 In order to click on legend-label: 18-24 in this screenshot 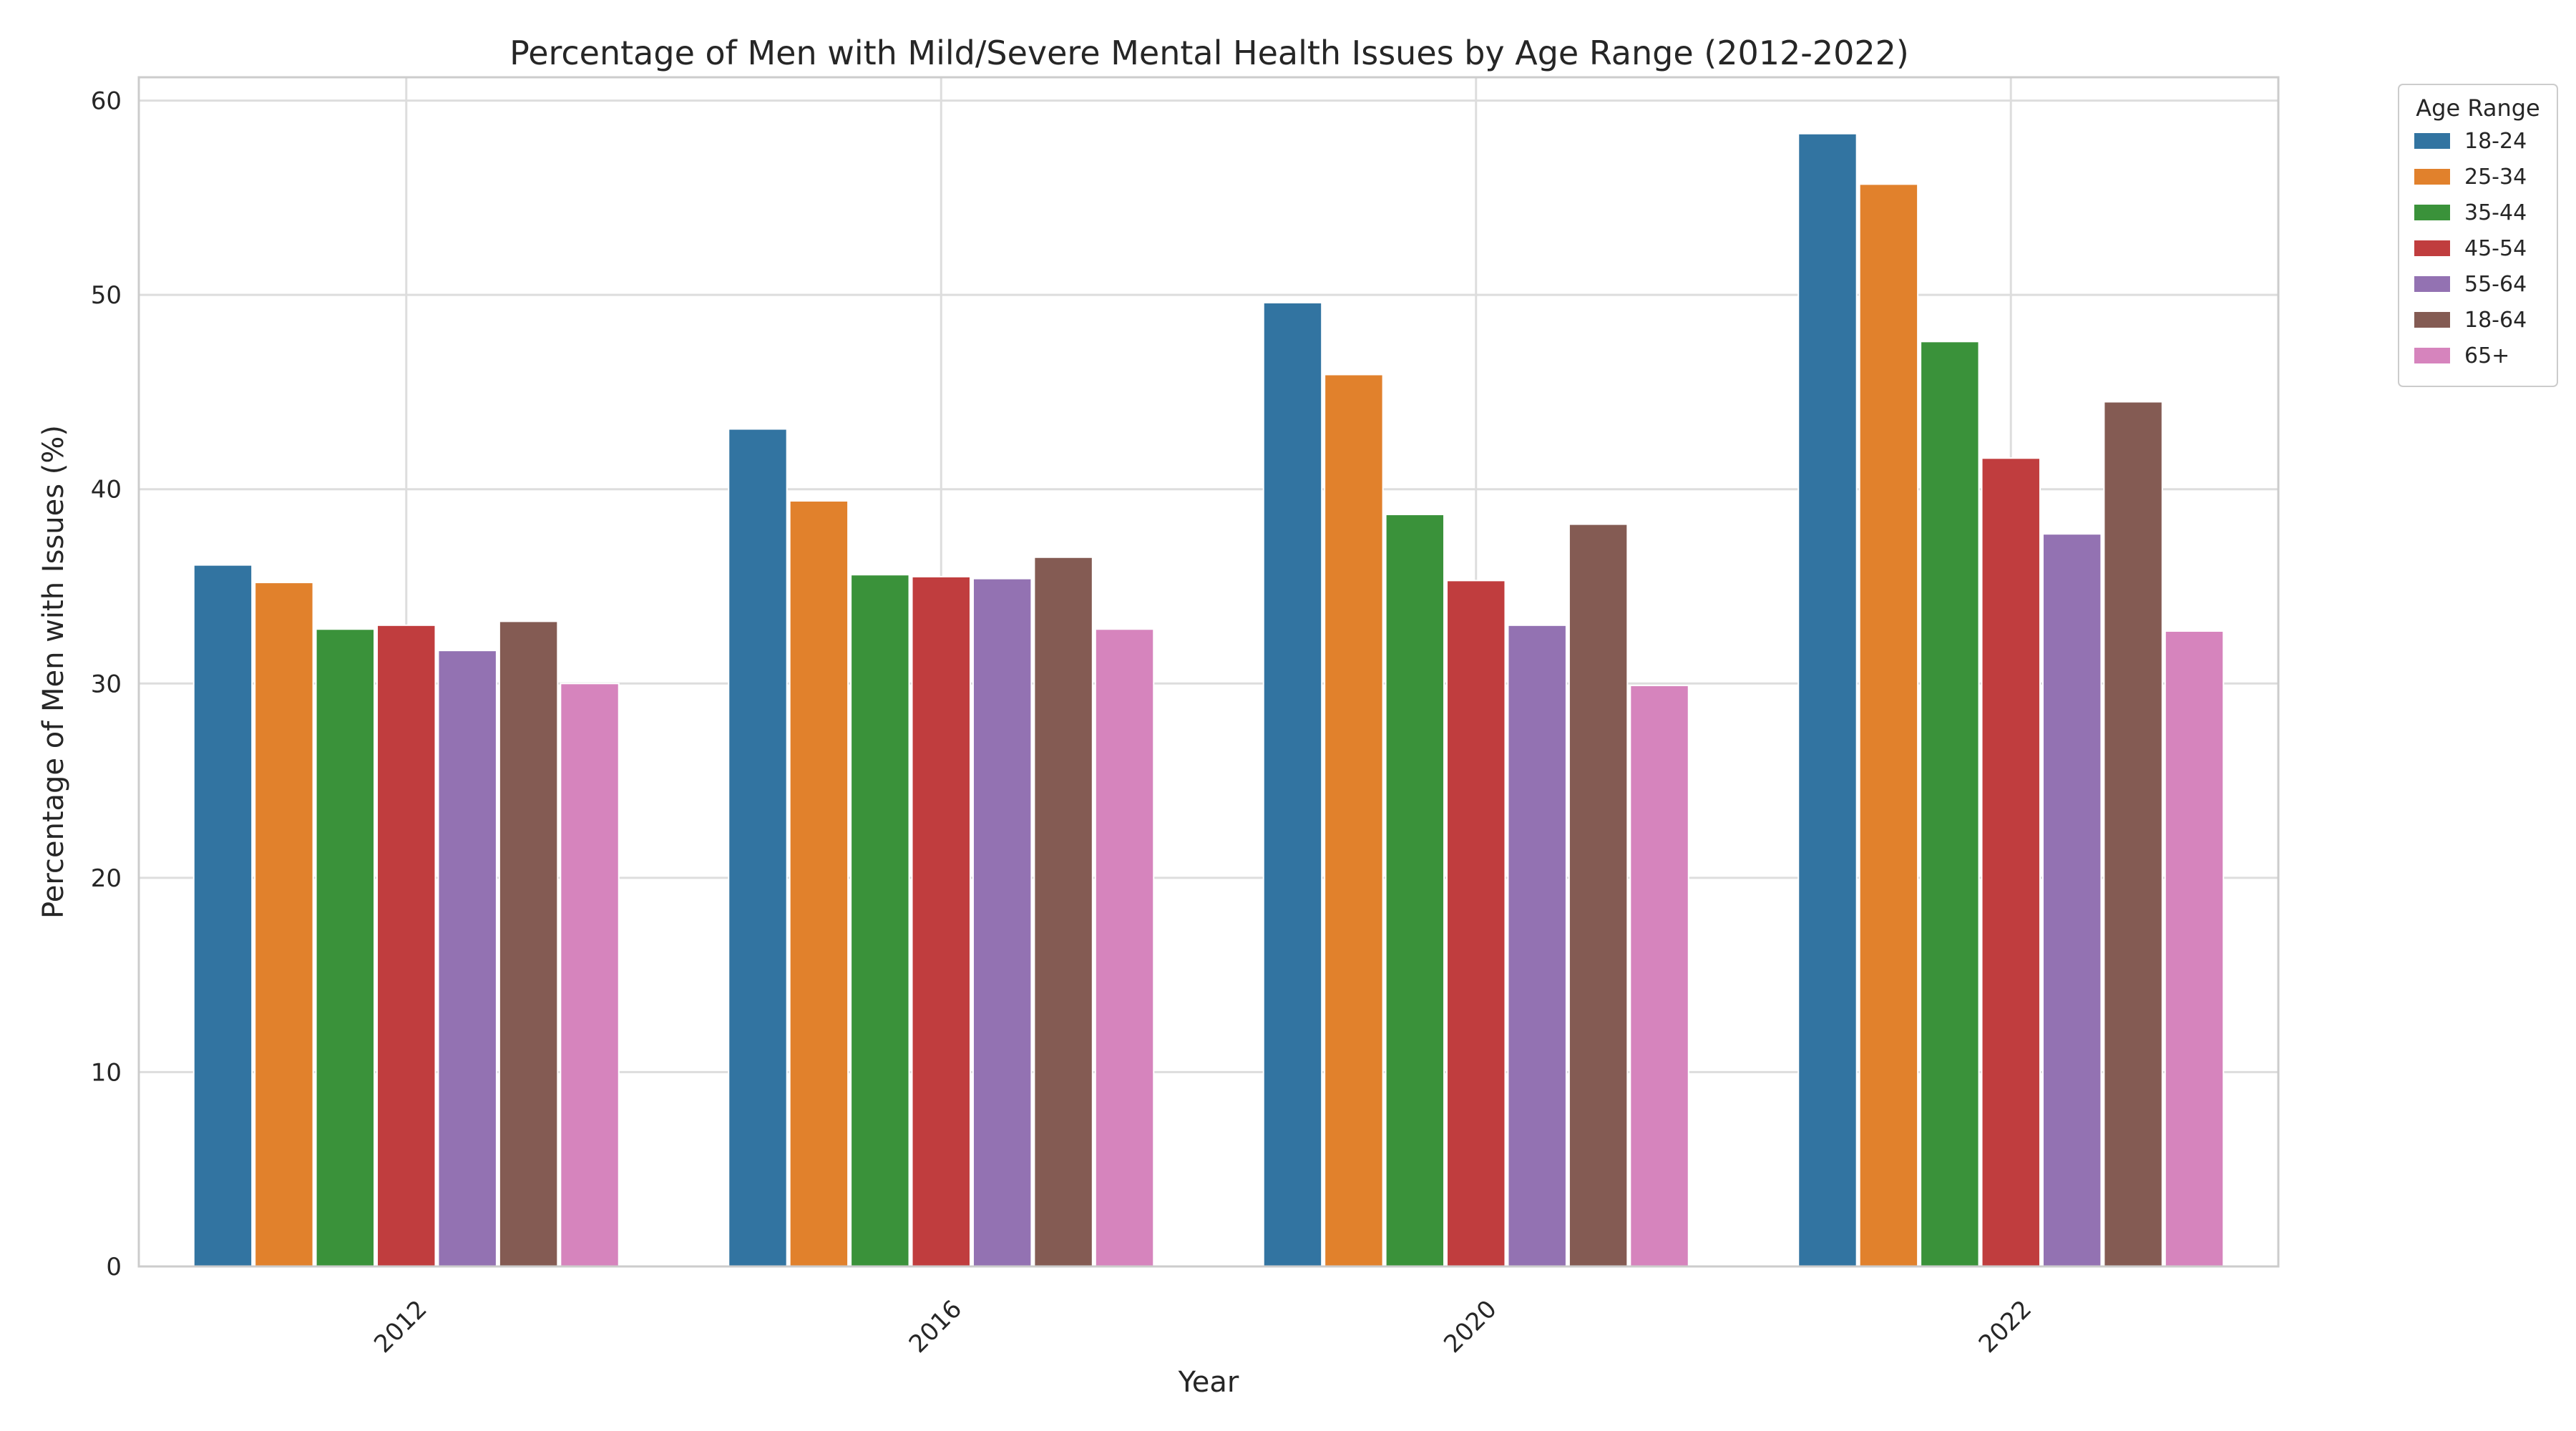, I will do `click(2495, 142)`.